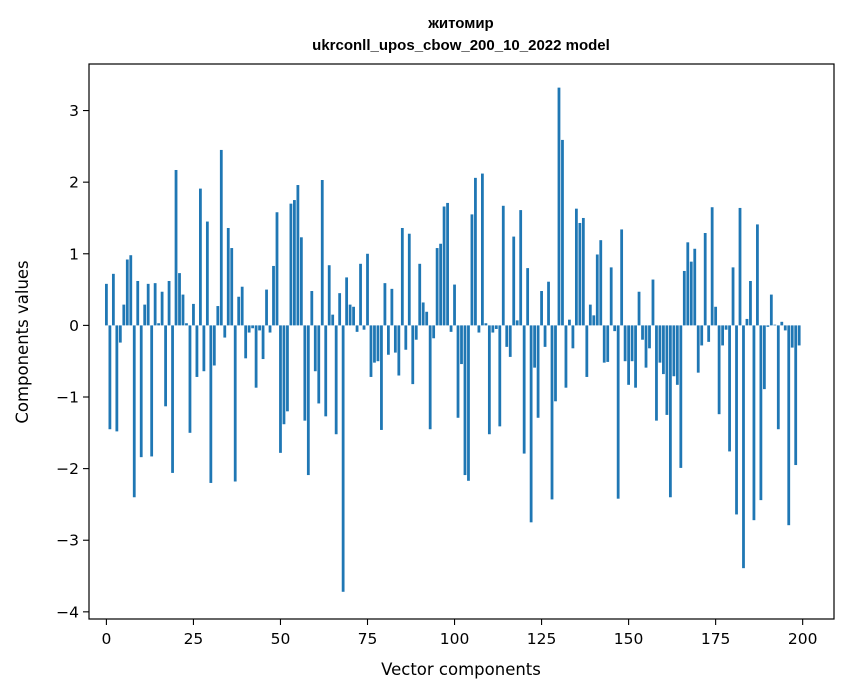  I want to click on x-tick-label: 175, so click(716, 639).